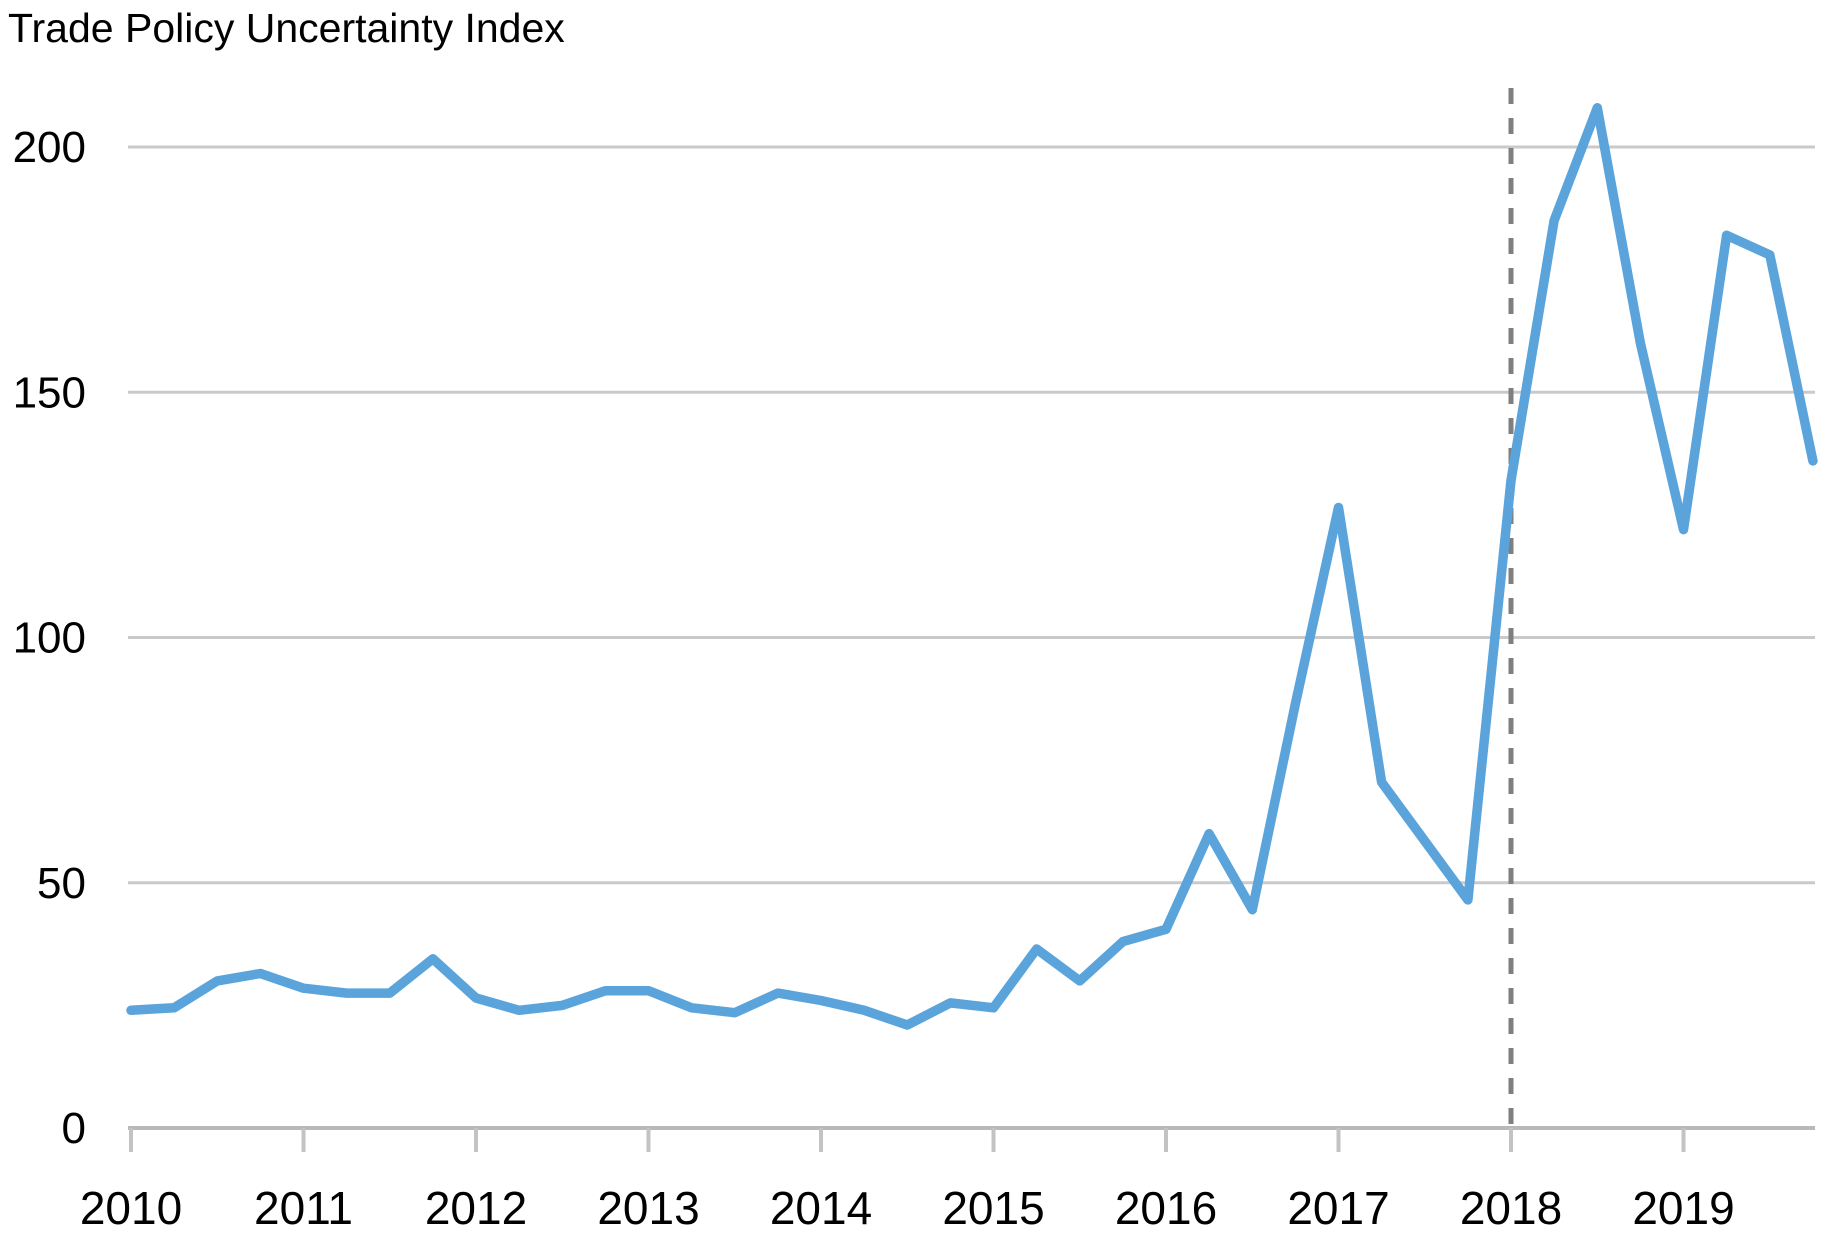 Image resolution: width=1840 pixels, height=1248 pixels. What do you see at coordinates (476, 1208) in the screenshot?
I see `x-axis-label-2012: 2012` at bounding box center [476, 1208].